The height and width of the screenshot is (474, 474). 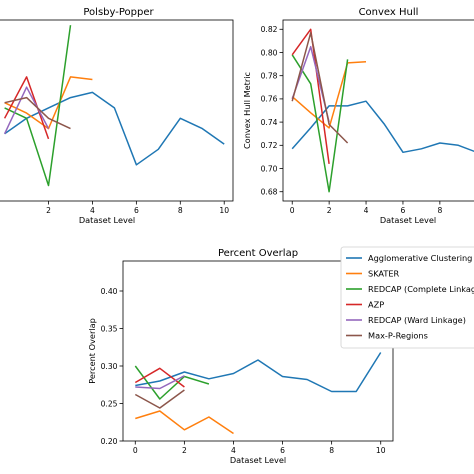 What do you see at coordinates (107, 220) in the screenshot?
I see `polsby-popper-xlabel: Dataset Level` at bounding box center [107, 220].